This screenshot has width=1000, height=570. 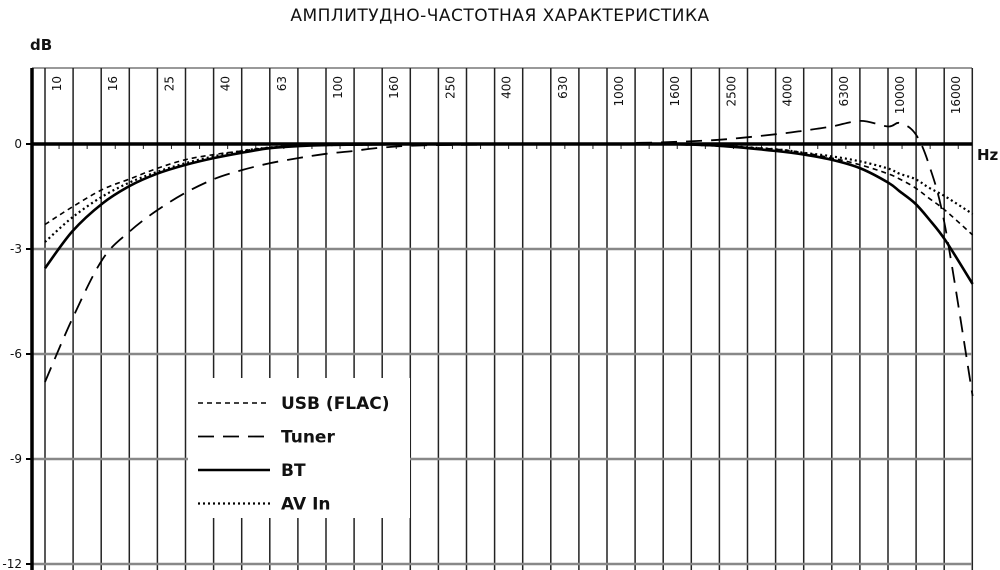 What do you see at coordinates (507, 87) in the screenshot?
I see `x-tick-label: 400` at bounding box center [507, 87].